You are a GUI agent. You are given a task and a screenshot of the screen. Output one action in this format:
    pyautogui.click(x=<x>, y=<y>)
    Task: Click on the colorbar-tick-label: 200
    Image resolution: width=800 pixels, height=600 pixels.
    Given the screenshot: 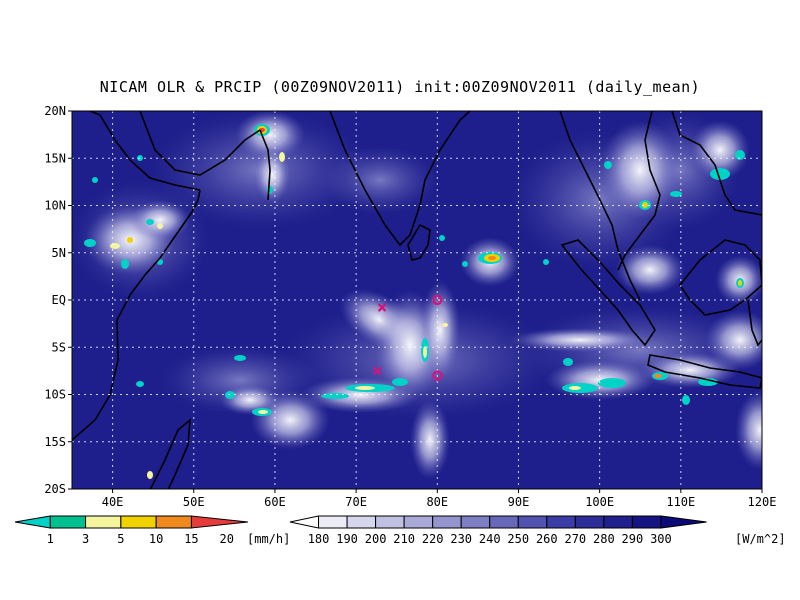 What is the action you would take?
    pyautogui.click(x=376, y=539)
    